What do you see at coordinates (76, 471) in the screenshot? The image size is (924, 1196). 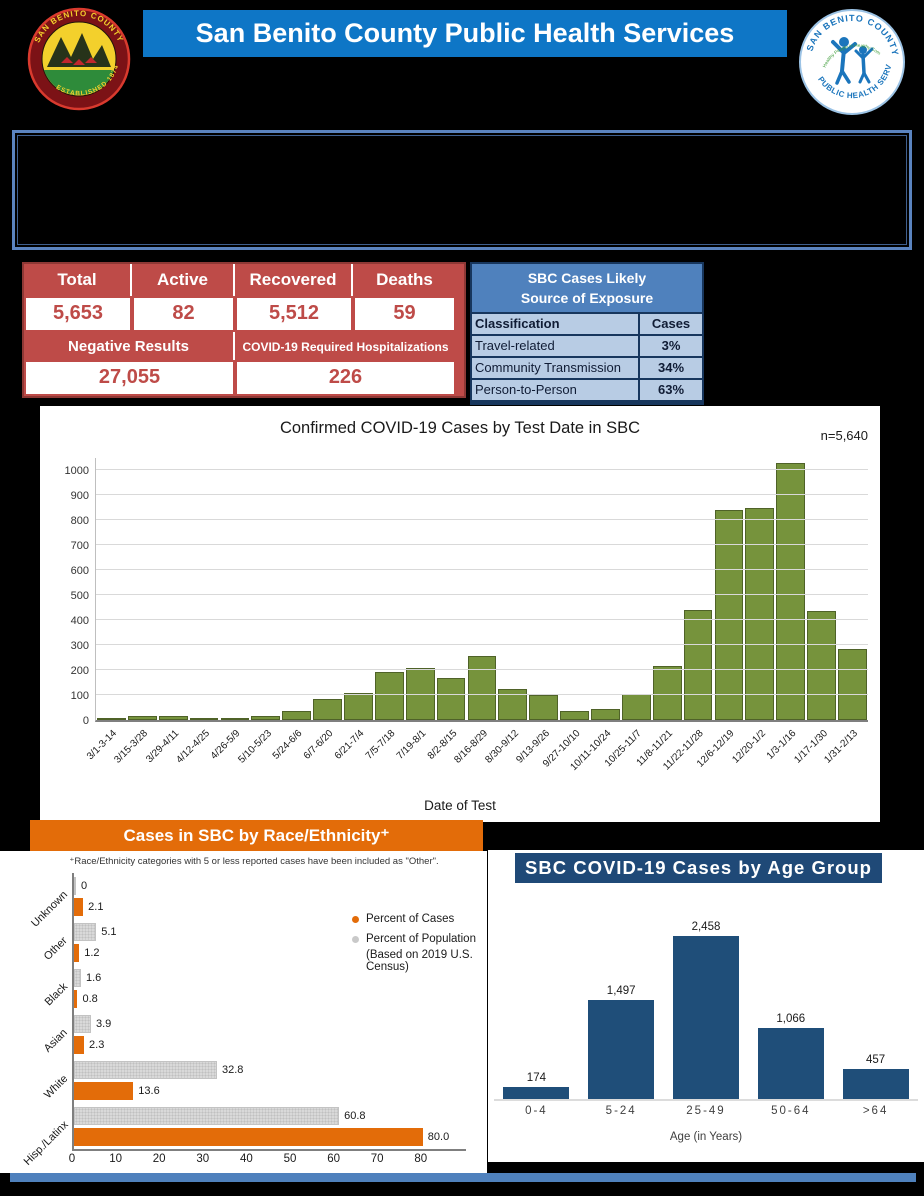 I see `y-tick-label: 1000` at bounding box center [76, 471].